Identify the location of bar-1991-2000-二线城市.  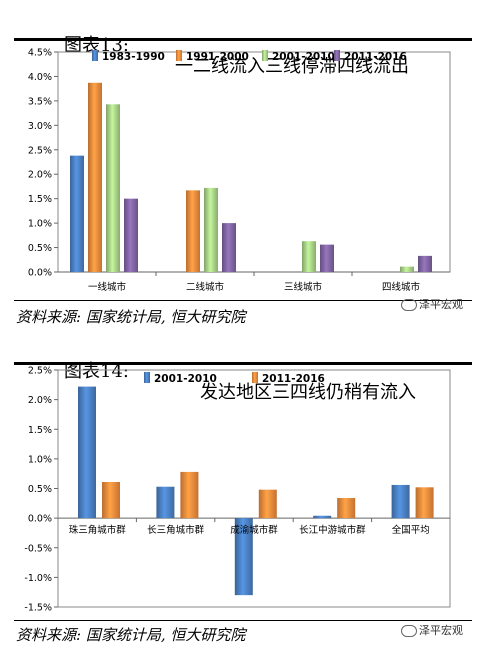
(193, 231).